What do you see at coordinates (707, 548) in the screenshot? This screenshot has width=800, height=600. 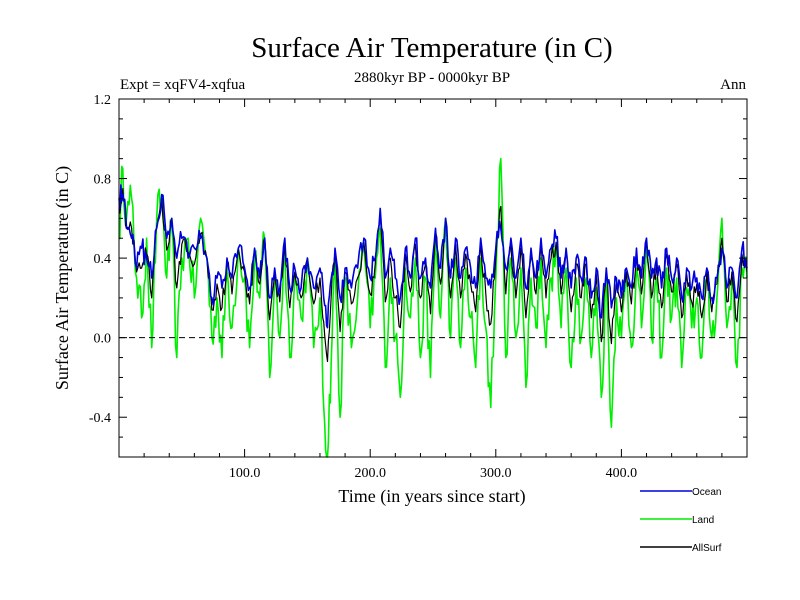 I see `legend-label-allsurf: AllSurf` at bounding box center [707, 548].